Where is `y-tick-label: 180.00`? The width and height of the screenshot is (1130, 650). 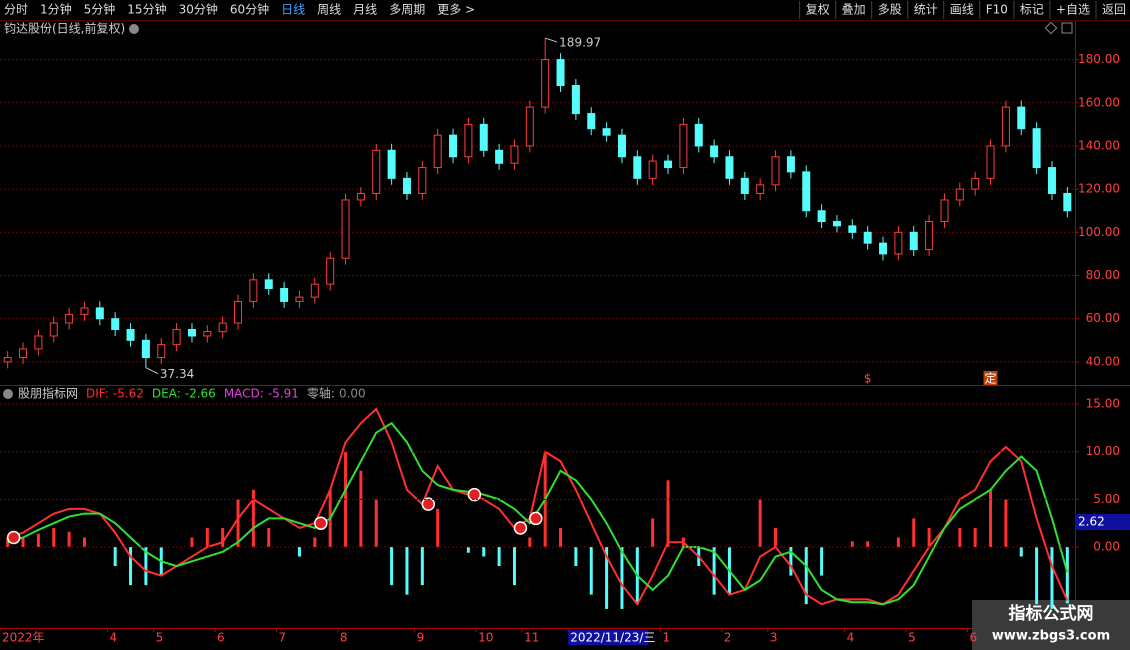
y-tick-label: 180.00 is located at coordinates (1099, 59).